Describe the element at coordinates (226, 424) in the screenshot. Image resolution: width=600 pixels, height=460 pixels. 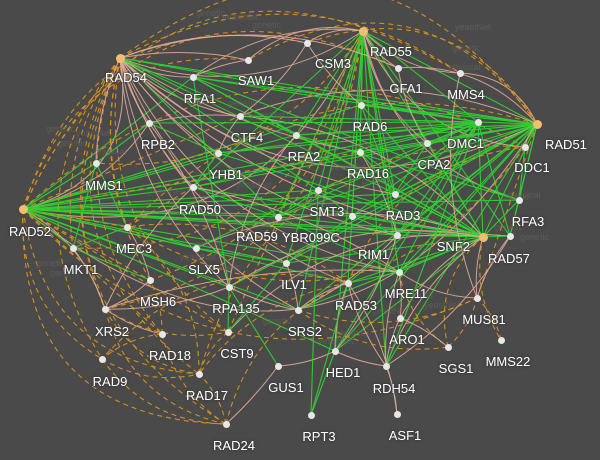
I see `graph-node-rad24` at that location.